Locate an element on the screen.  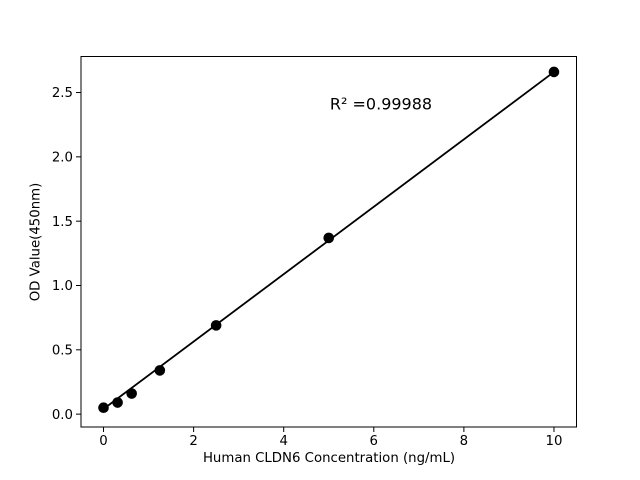
y-tick-label: 1.0 is located at coordinates (62, 286).